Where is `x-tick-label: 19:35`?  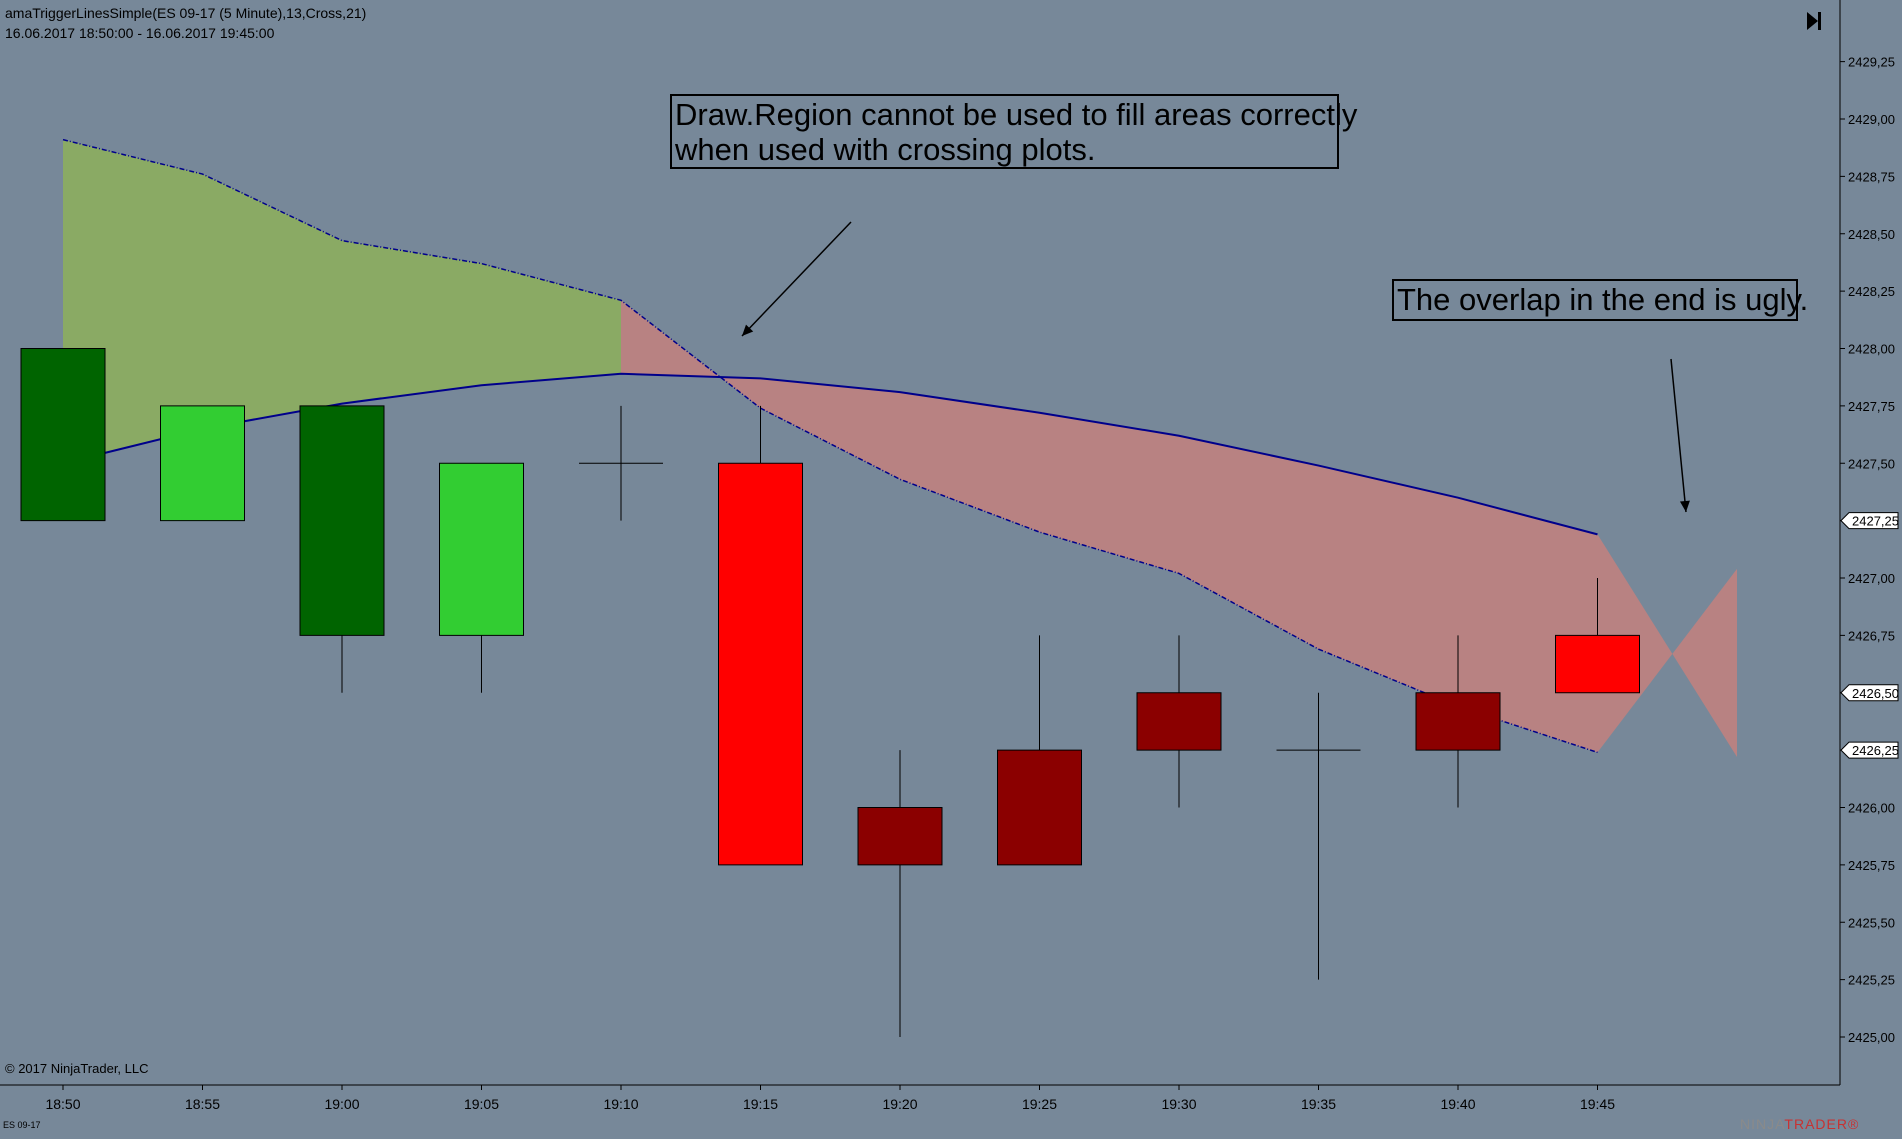 x-tick-label: 19:35 is located at coordinates (1318, 1104).